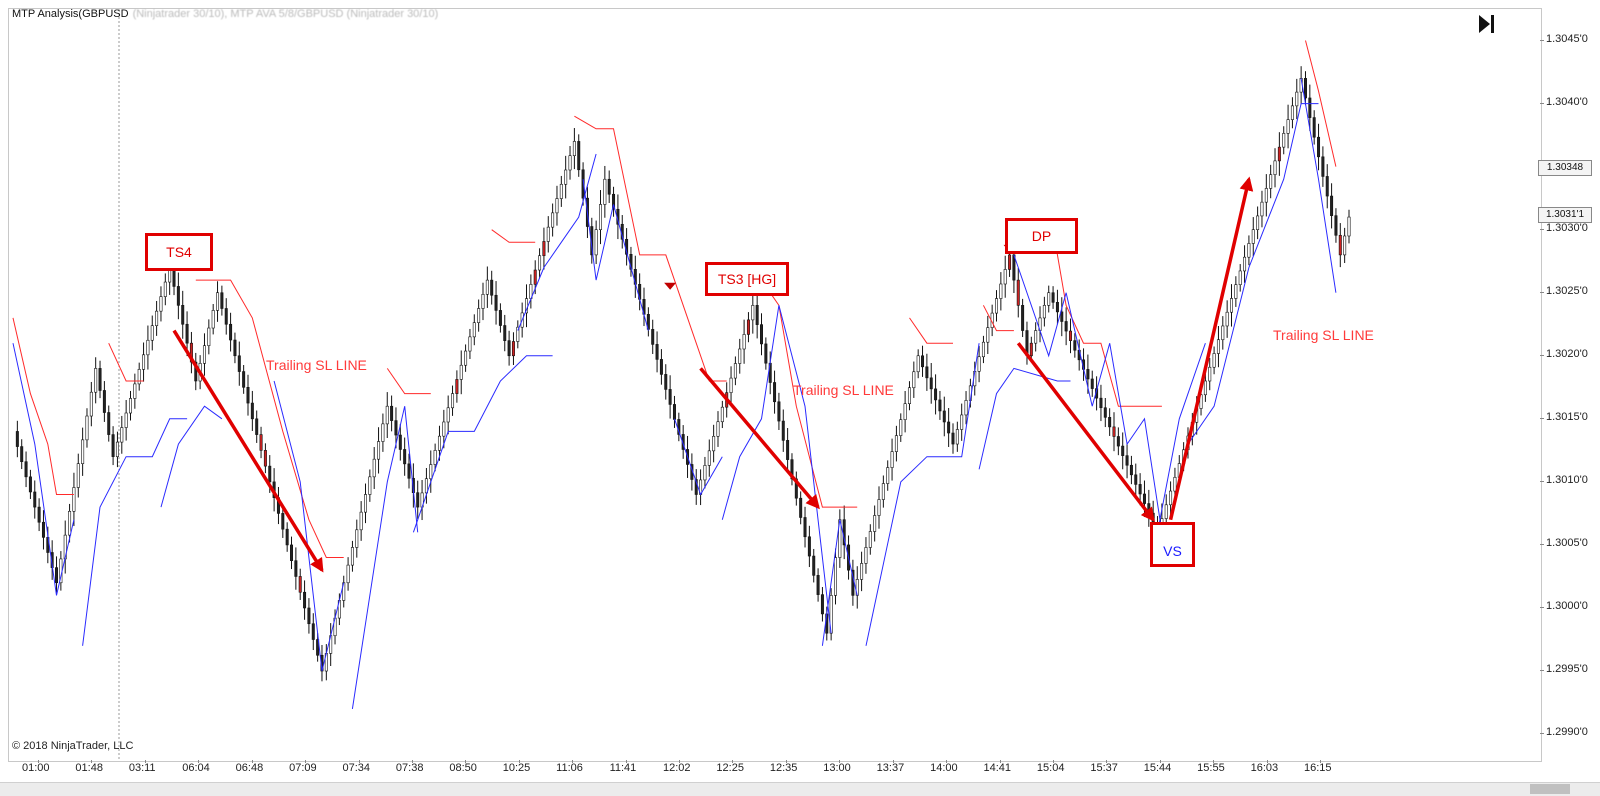 This screenshot has width=1600, height=796. I want to click on y-tick-label: 1.3040'0, so click(1567, 101).